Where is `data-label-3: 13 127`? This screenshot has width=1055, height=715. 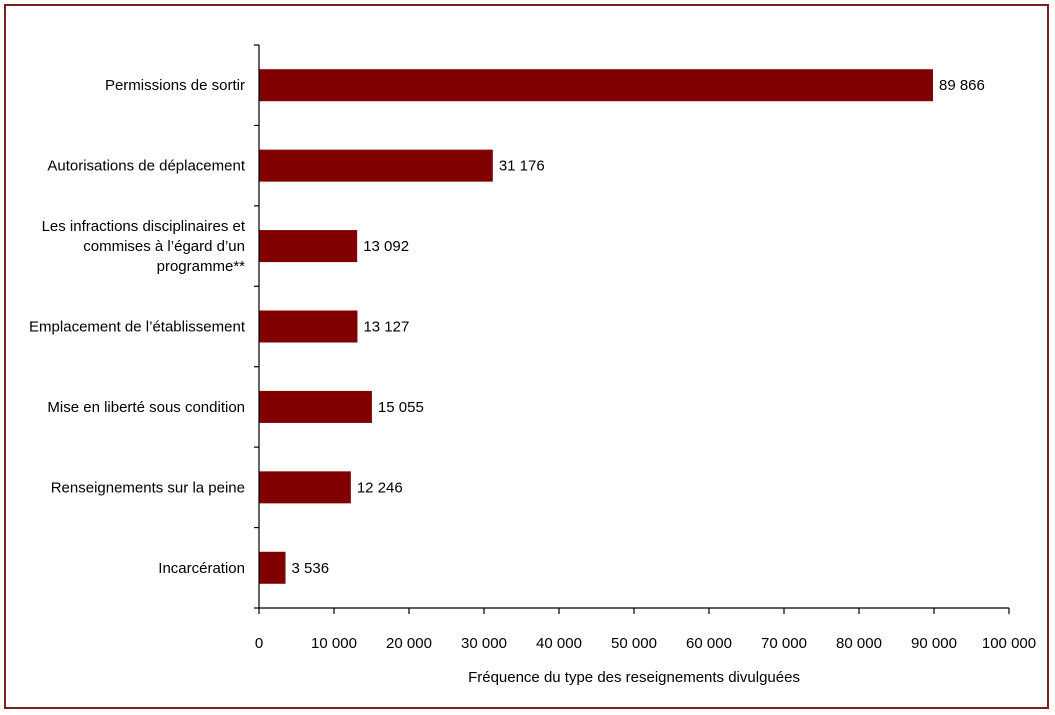
data-label-3: 13 127 is located at coordinates (386, 327).